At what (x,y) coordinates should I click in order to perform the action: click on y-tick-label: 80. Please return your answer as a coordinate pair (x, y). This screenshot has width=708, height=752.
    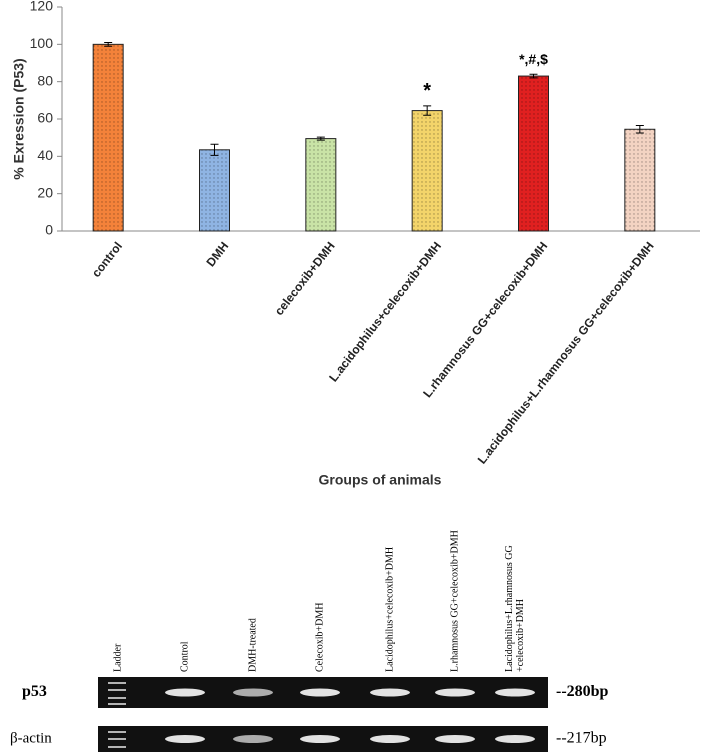
    Looking at the image, I should click on (45, 80).